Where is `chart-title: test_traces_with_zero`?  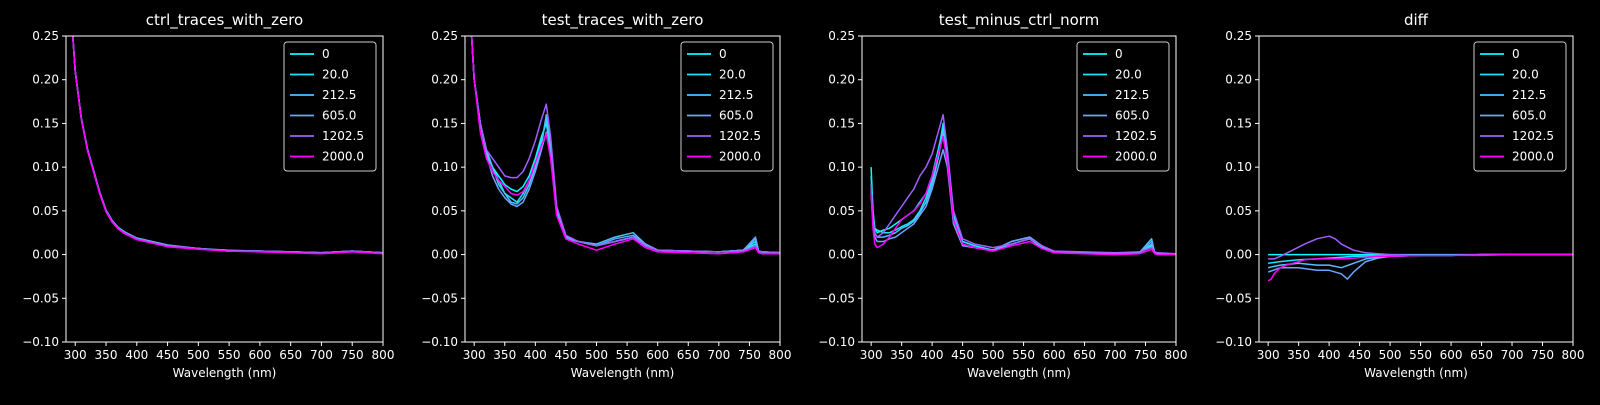 chart-title: test_traces_with_zero is located at coordinates (623, 20).